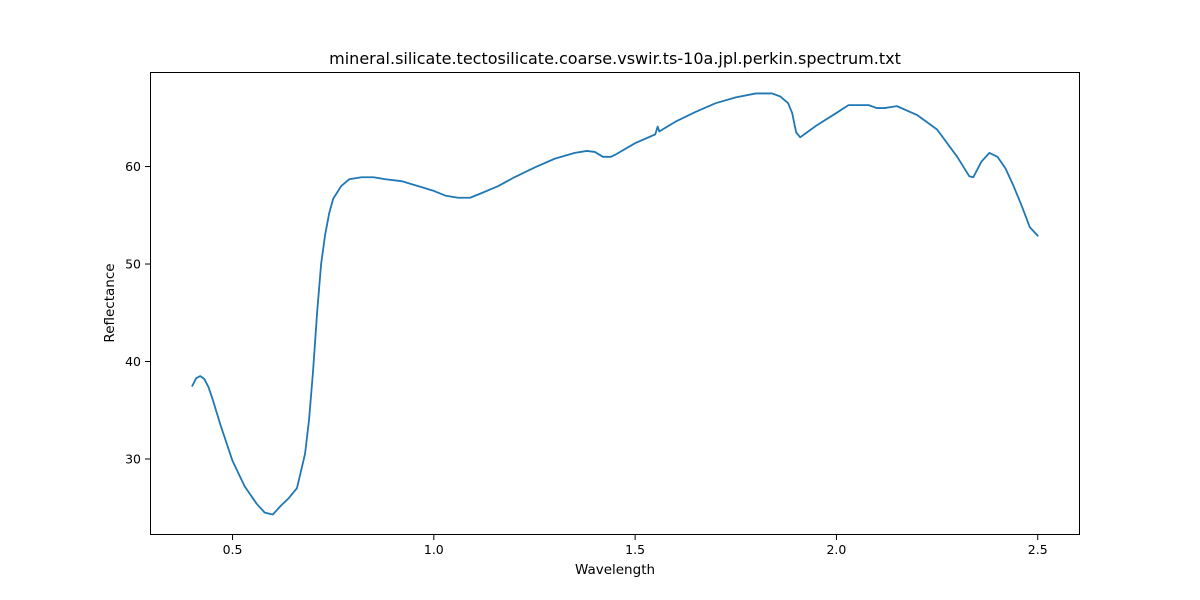  What do you see at coordinates (635, 549) in the screenshot?
I see `x-tick-label: 1.5` at bounding box center [635, 549].